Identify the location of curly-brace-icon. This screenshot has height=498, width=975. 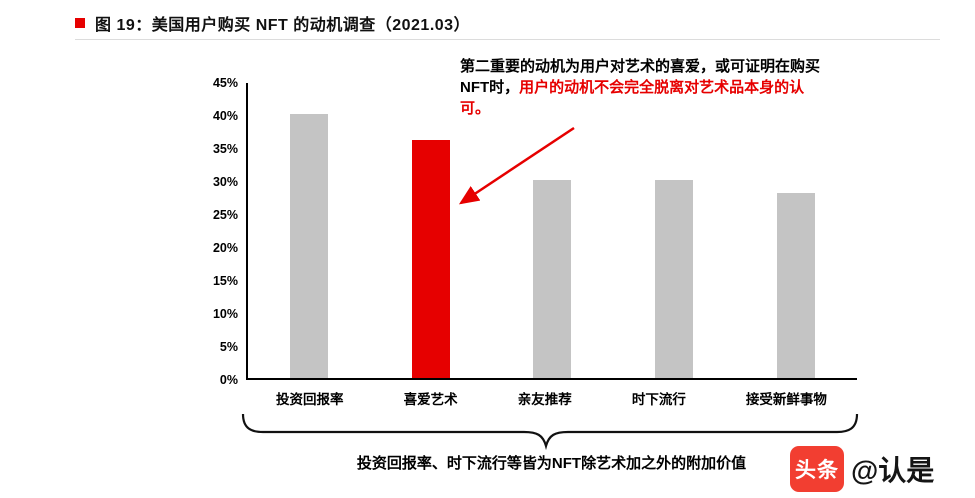
(550, 432).